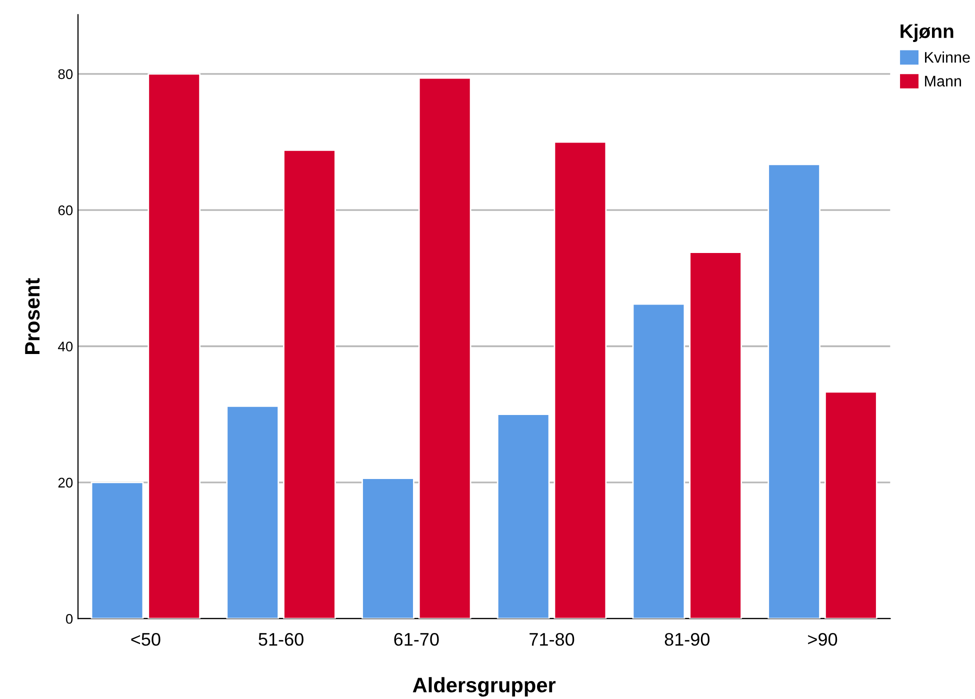 The height and width of the screenshot is (699, 975). What do you see at coordinates (69, 619) in the screenshot?
I see `y-tick-label: 0` at bounding box center [69, 619].